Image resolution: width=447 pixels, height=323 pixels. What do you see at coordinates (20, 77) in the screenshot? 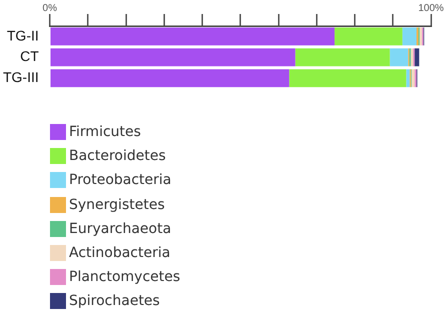
I see `y-tick-label: TG-III` at bounding box center [20, 77].